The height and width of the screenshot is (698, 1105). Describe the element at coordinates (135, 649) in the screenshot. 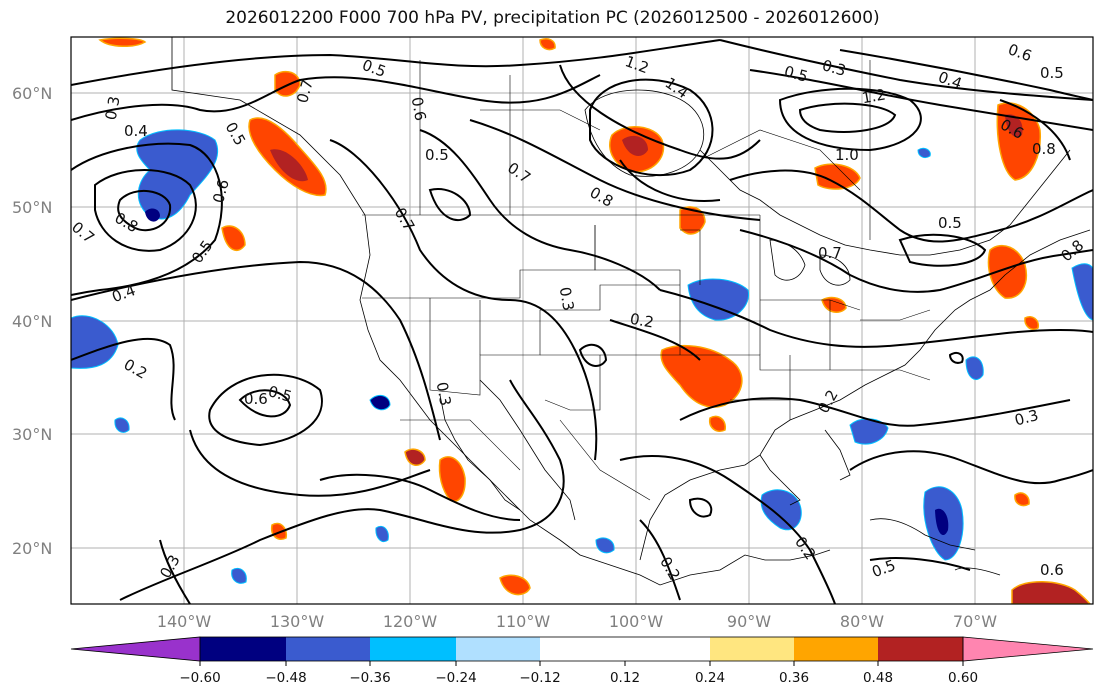

I see `colorbar-under-arrow` at that location.